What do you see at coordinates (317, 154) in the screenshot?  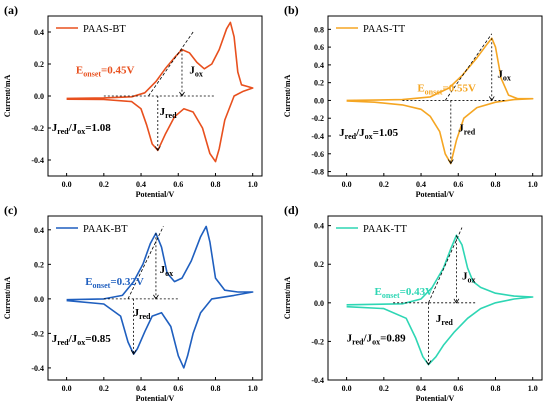 I see `y-tick-label: -0.6` at bounding box center [317, 154].